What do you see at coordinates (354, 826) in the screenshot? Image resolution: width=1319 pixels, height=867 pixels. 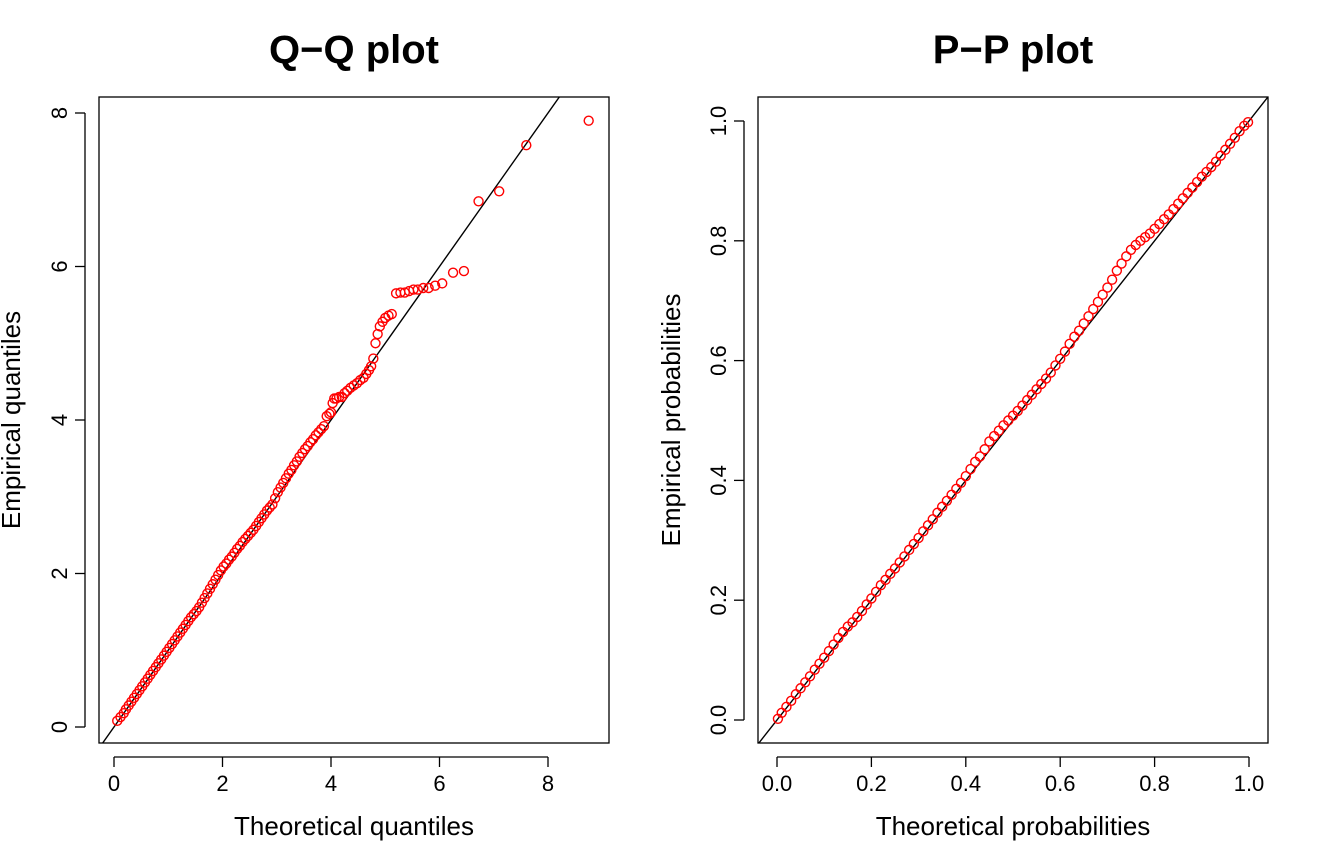 I see `qq-x-axis-label: Theoretical quantiles` at bounding box center [354, 826].